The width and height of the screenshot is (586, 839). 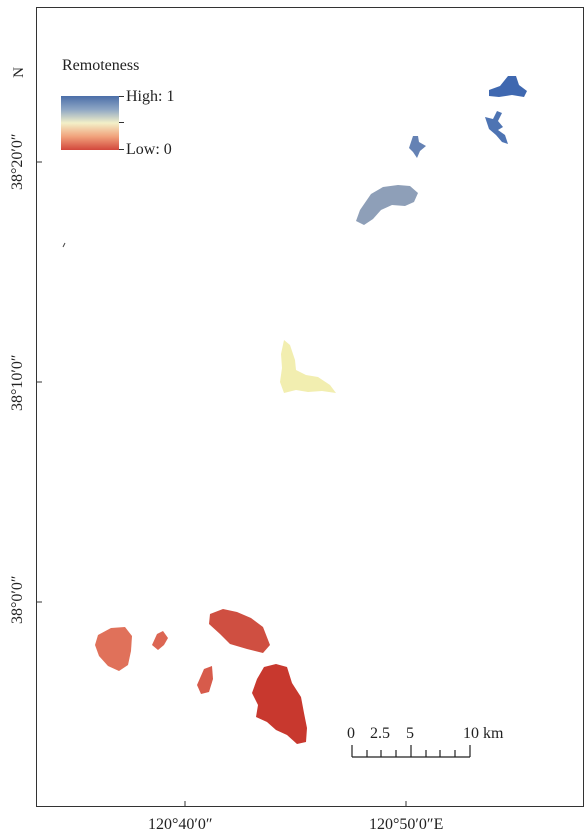 What do you see at coordinates (410, 733) in the screenshot?
I see `scale-label: 5` at bounding box center [410, 733].